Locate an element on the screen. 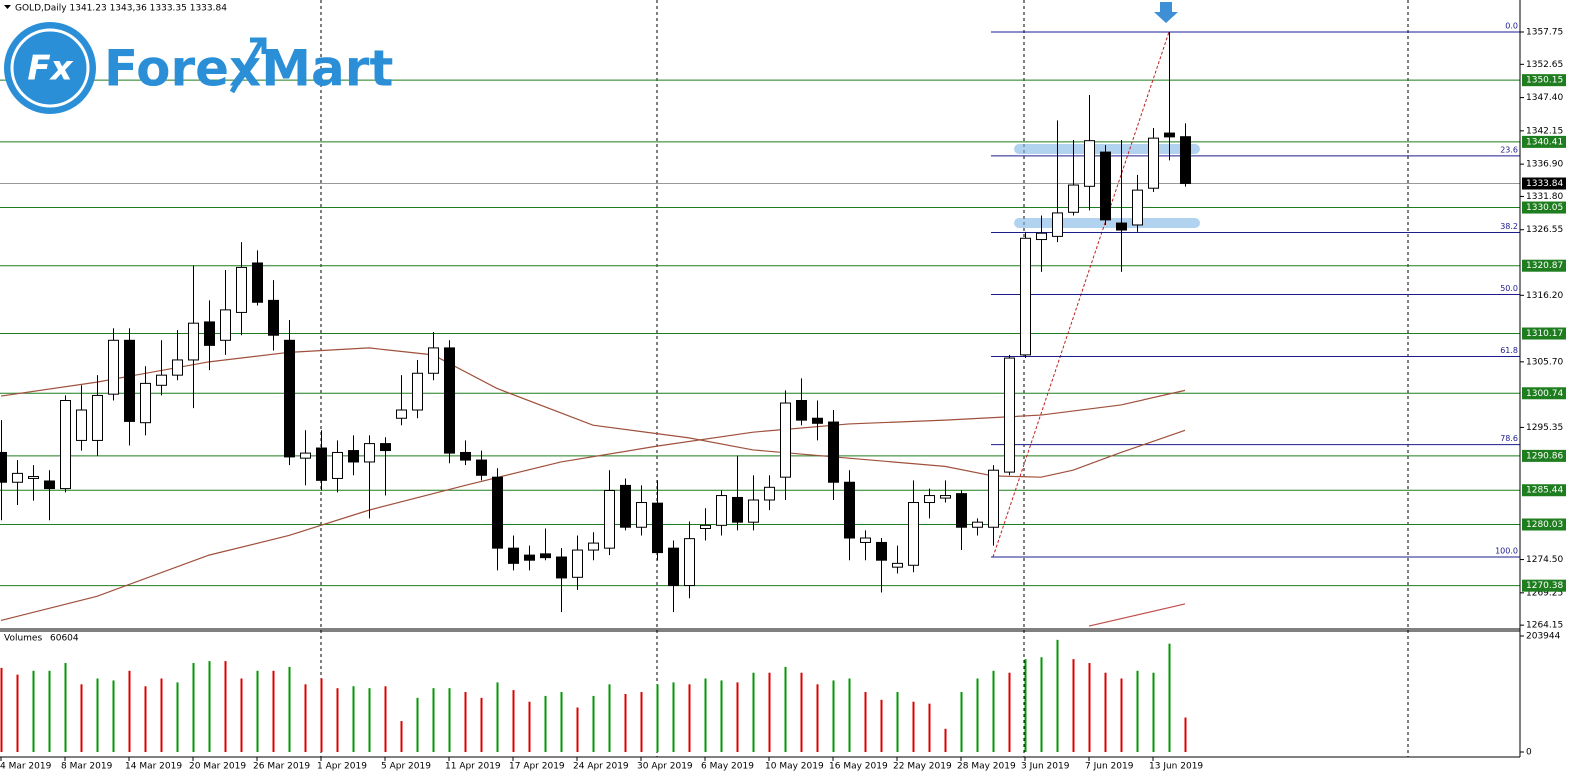  x-tick-label: 30 Apr 2019 is located at coordinates (665, 767).